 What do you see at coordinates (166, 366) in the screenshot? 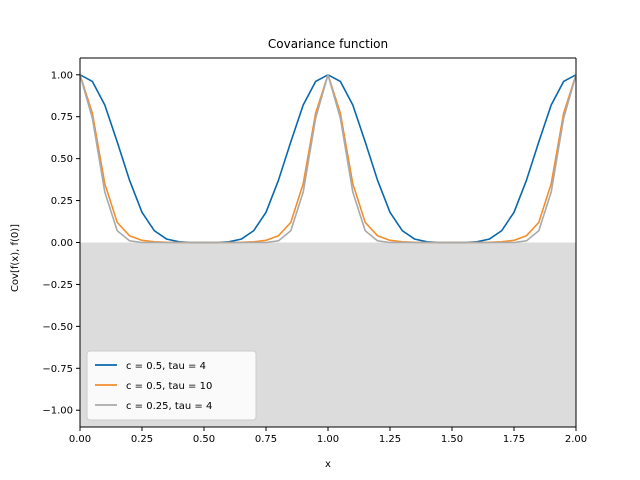
I see `legend-label-1: c = 0.5, tau = 4` at bounding box center [166, 366].